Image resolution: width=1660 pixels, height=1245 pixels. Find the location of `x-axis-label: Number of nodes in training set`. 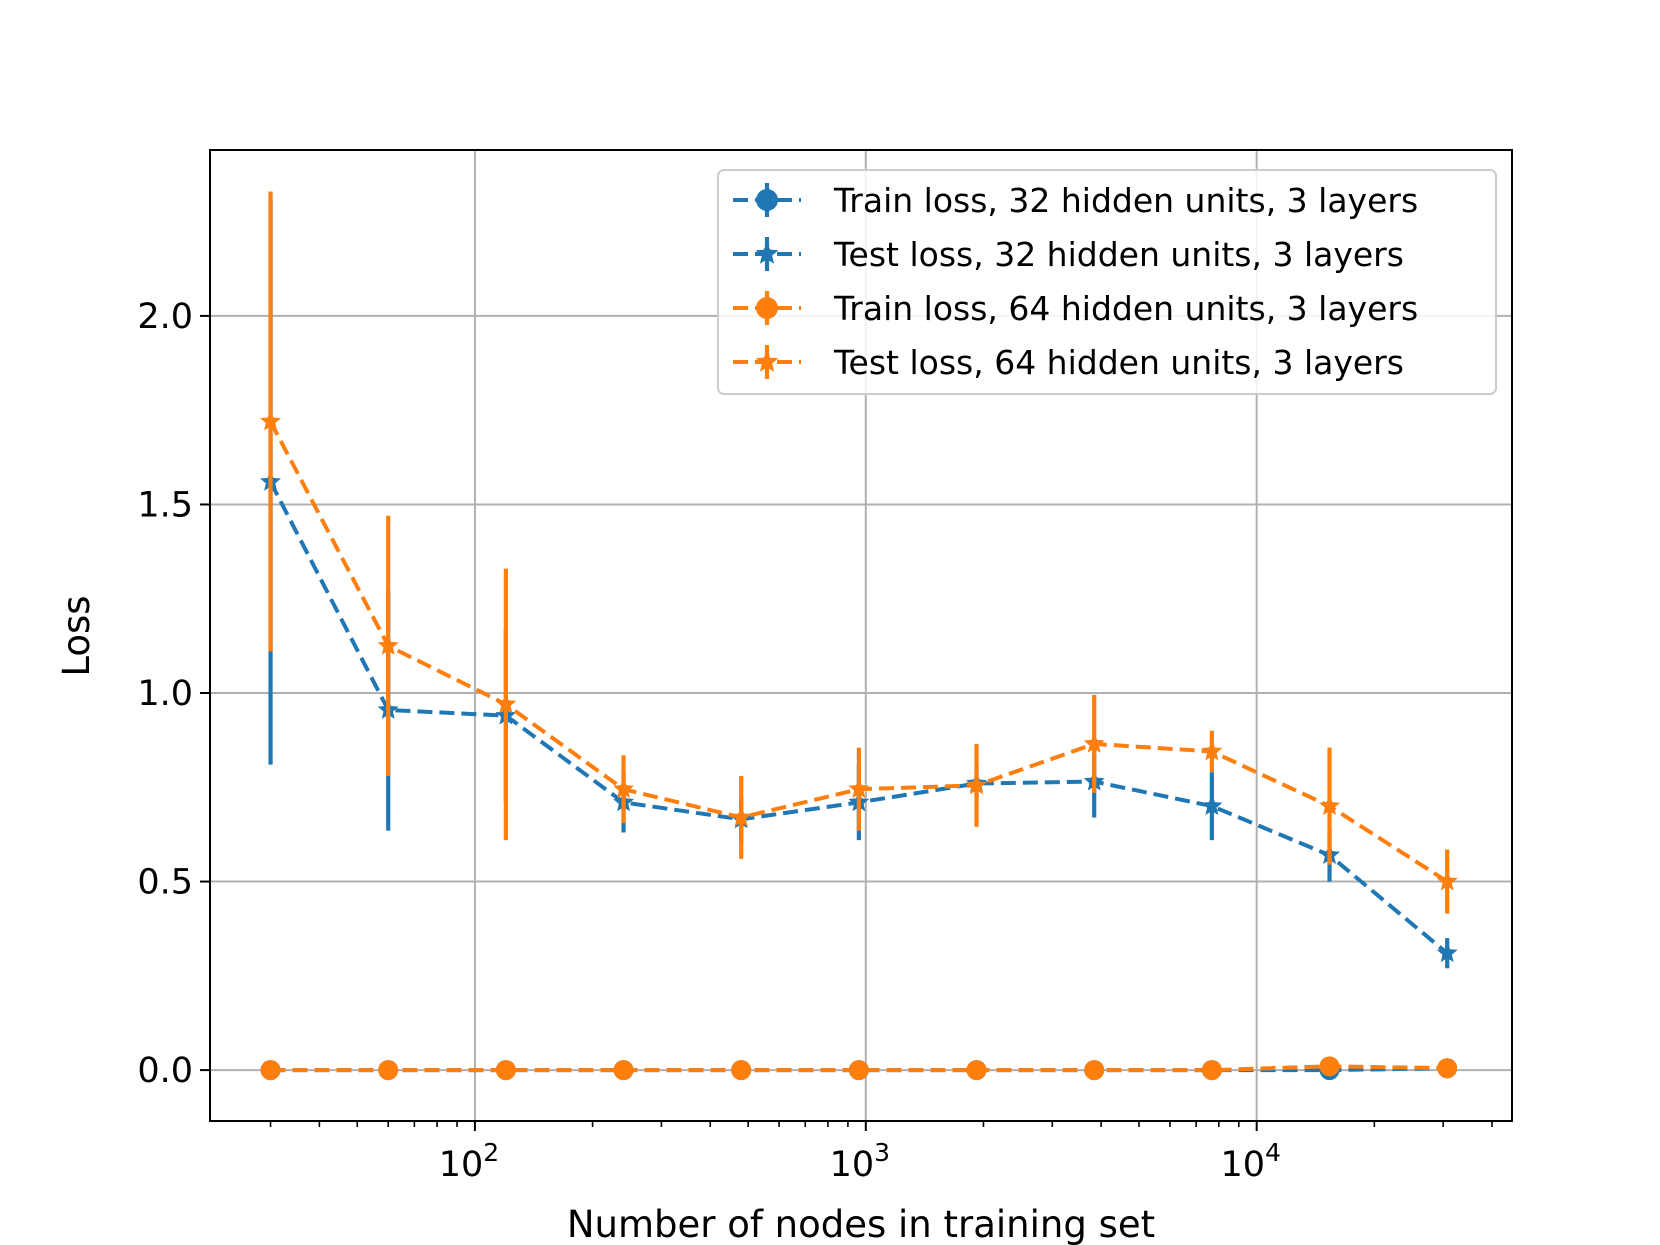

x-axis-label: Number of nodes in training set is located at coordinates (861, 1224).